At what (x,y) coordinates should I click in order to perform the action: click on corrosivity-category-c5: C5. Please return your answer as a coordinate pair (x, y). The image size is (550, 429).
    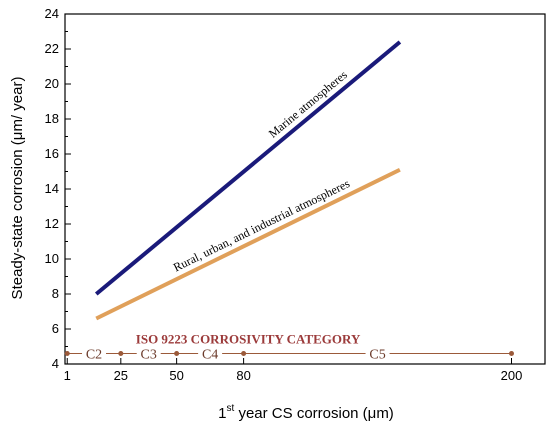
    Looking at the image, I should click on (377, 355).